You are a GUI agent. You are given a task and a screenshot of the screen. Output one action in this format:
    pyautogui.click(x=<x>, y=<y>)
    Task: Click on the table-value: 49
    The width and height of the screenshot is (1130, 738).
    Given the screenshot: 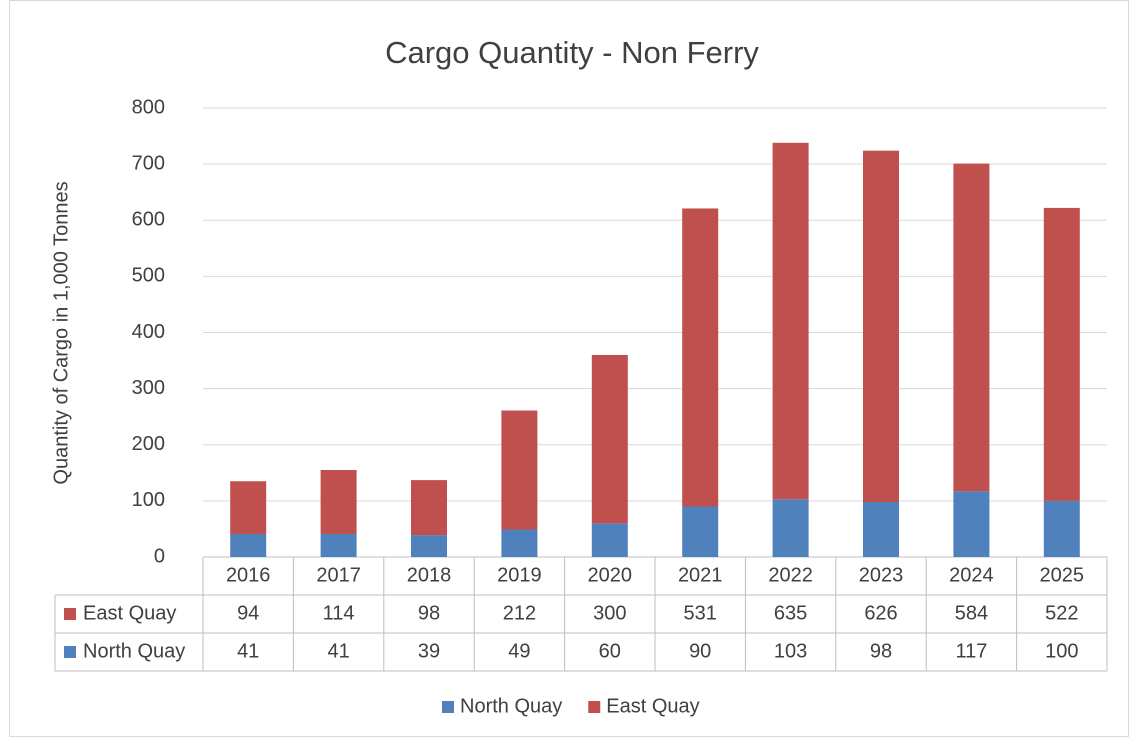 What is the action you would take?
    pyautogui.click(x=519, y=651)
    